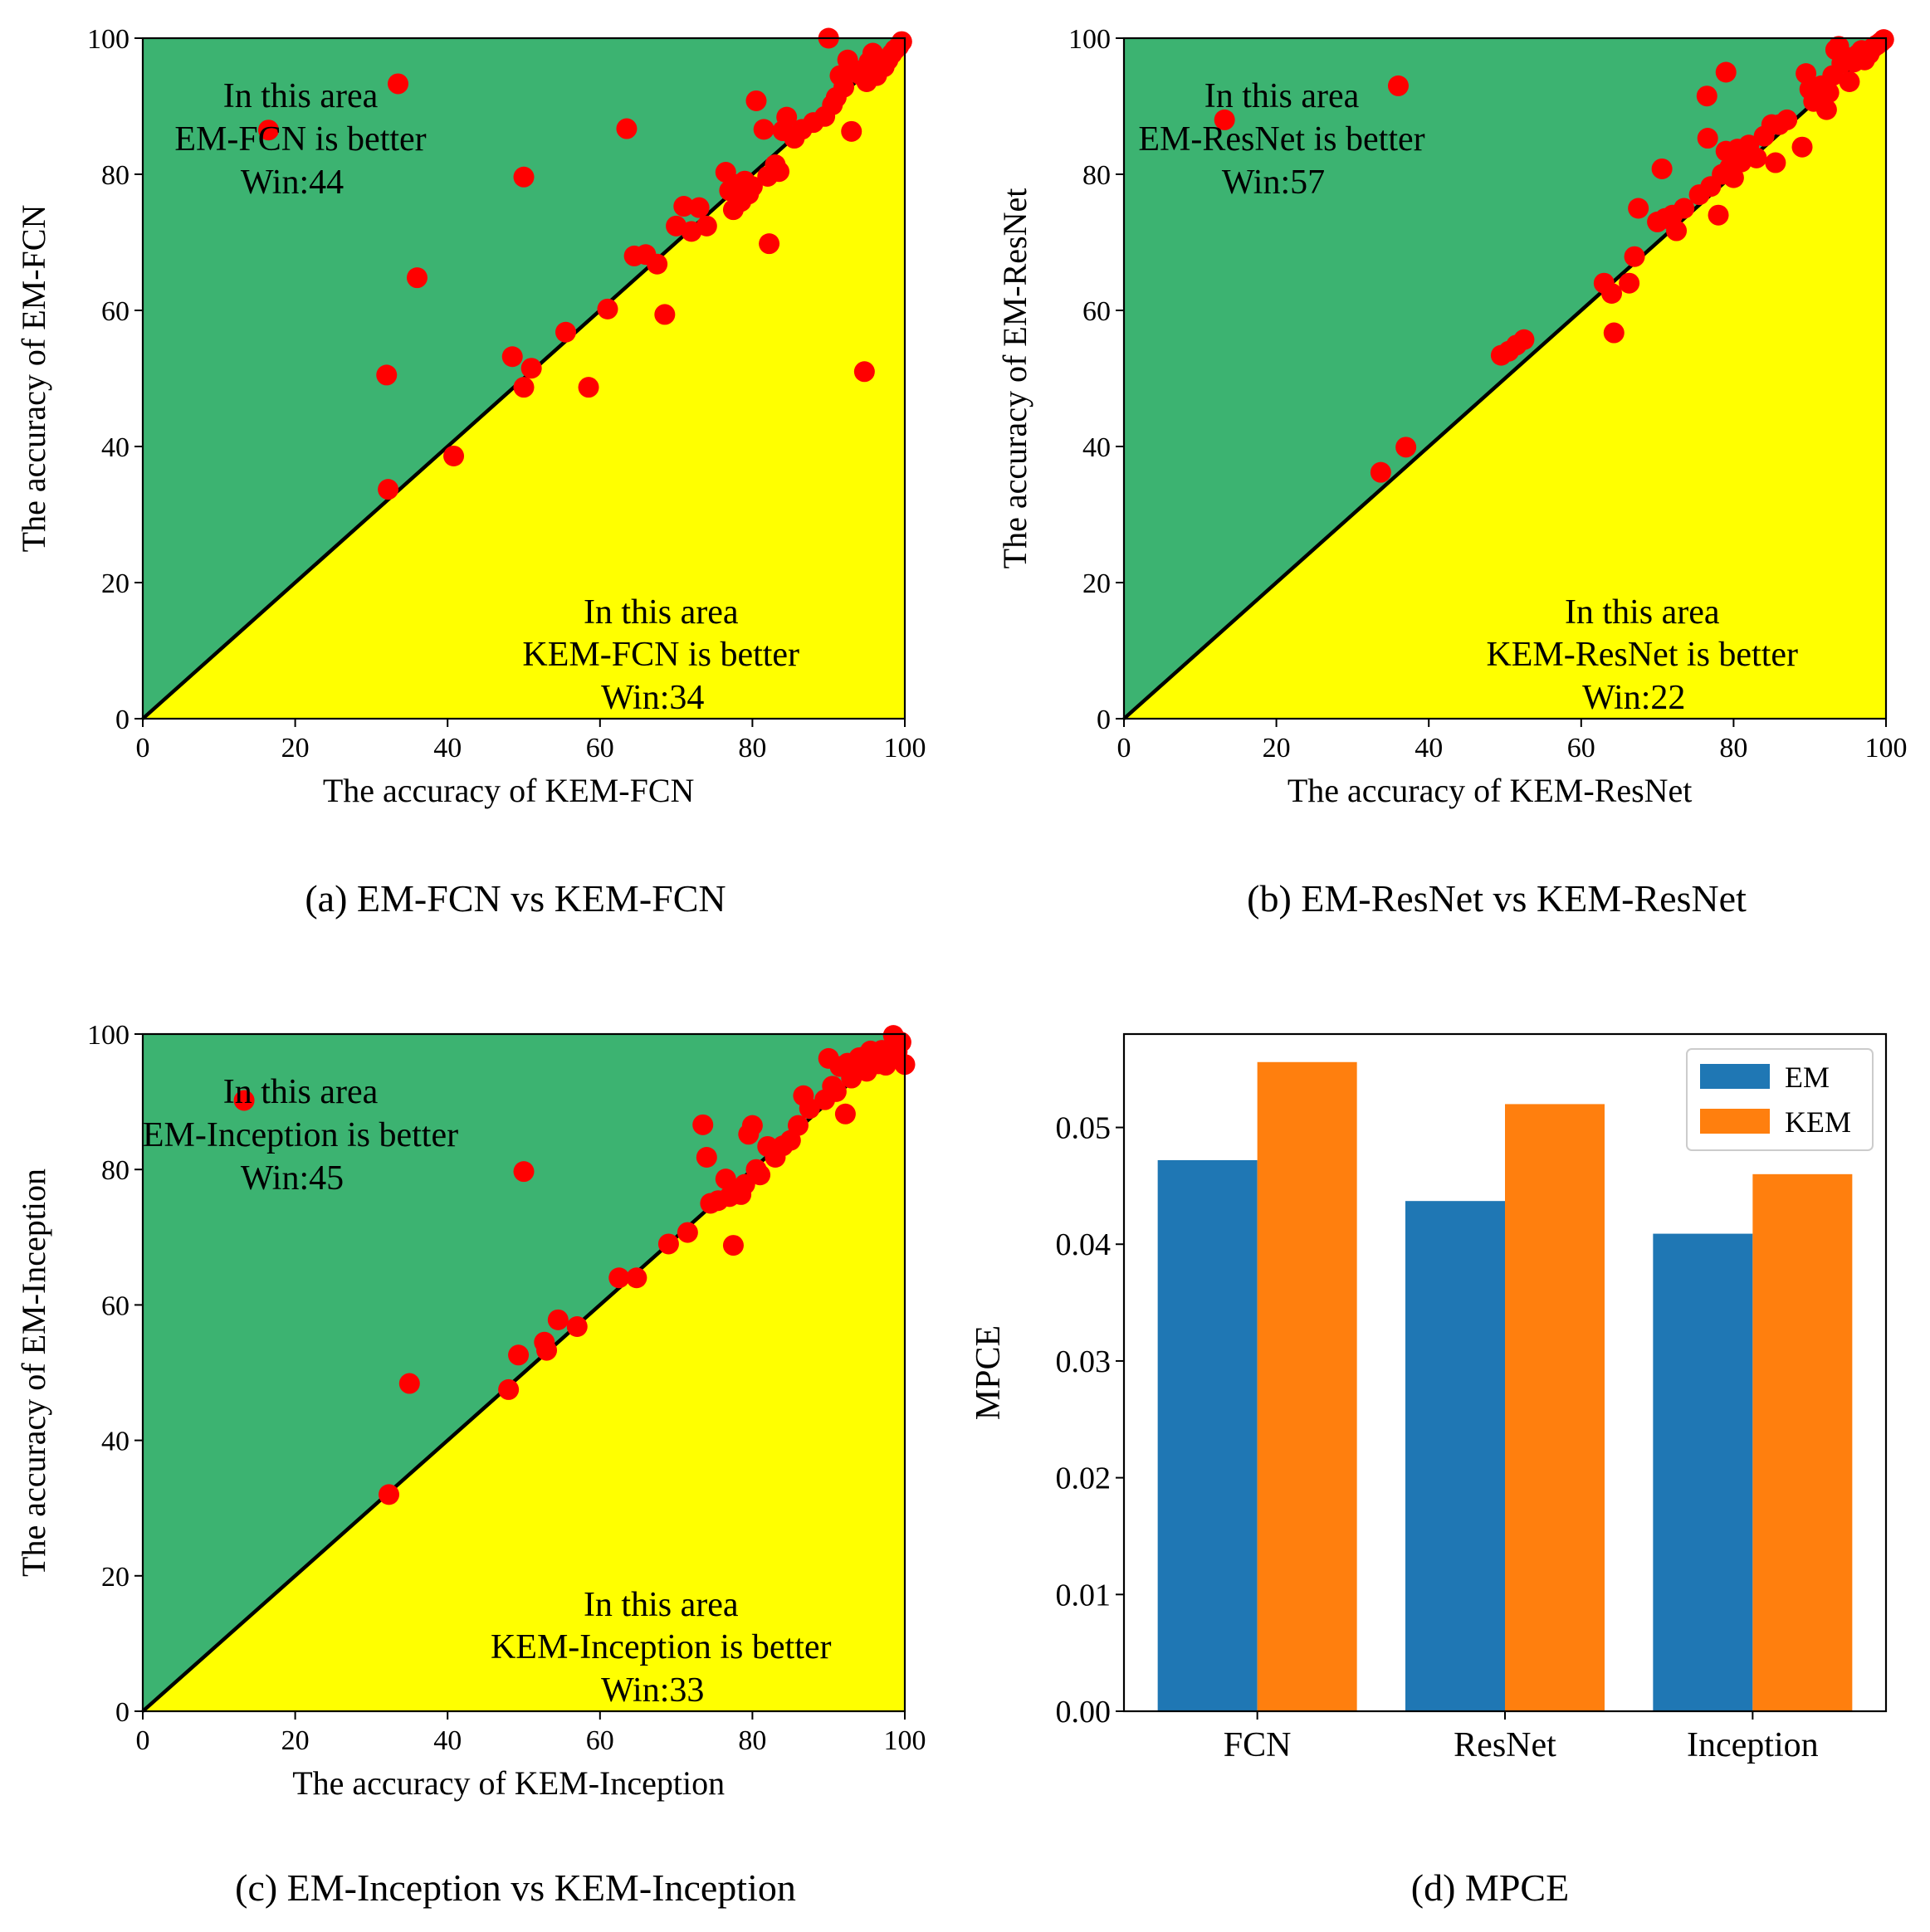 Image resolution: width=1930 pixels, height=1932 pixels. Describe the element at coordinates (33, 1373) in the screenshot. I see `y-axis-label: The accuracy of EM-Inception` at that location.